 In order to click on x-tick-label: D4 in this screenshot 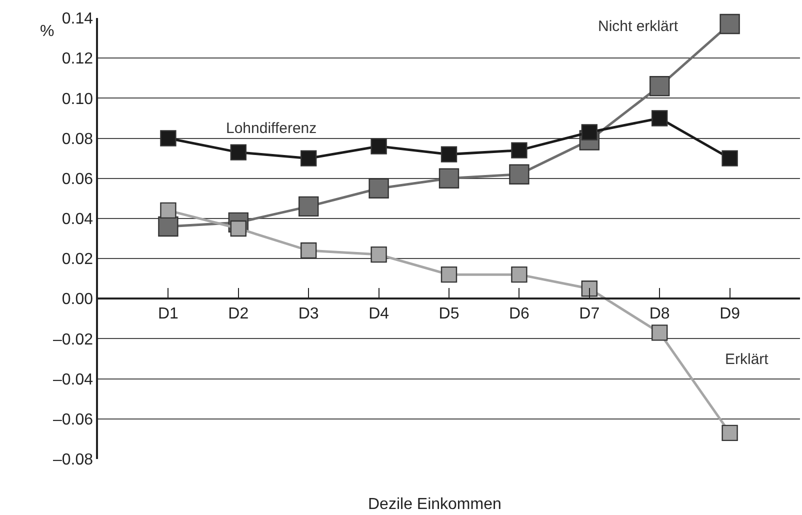, I will do `click(379, 314)`.